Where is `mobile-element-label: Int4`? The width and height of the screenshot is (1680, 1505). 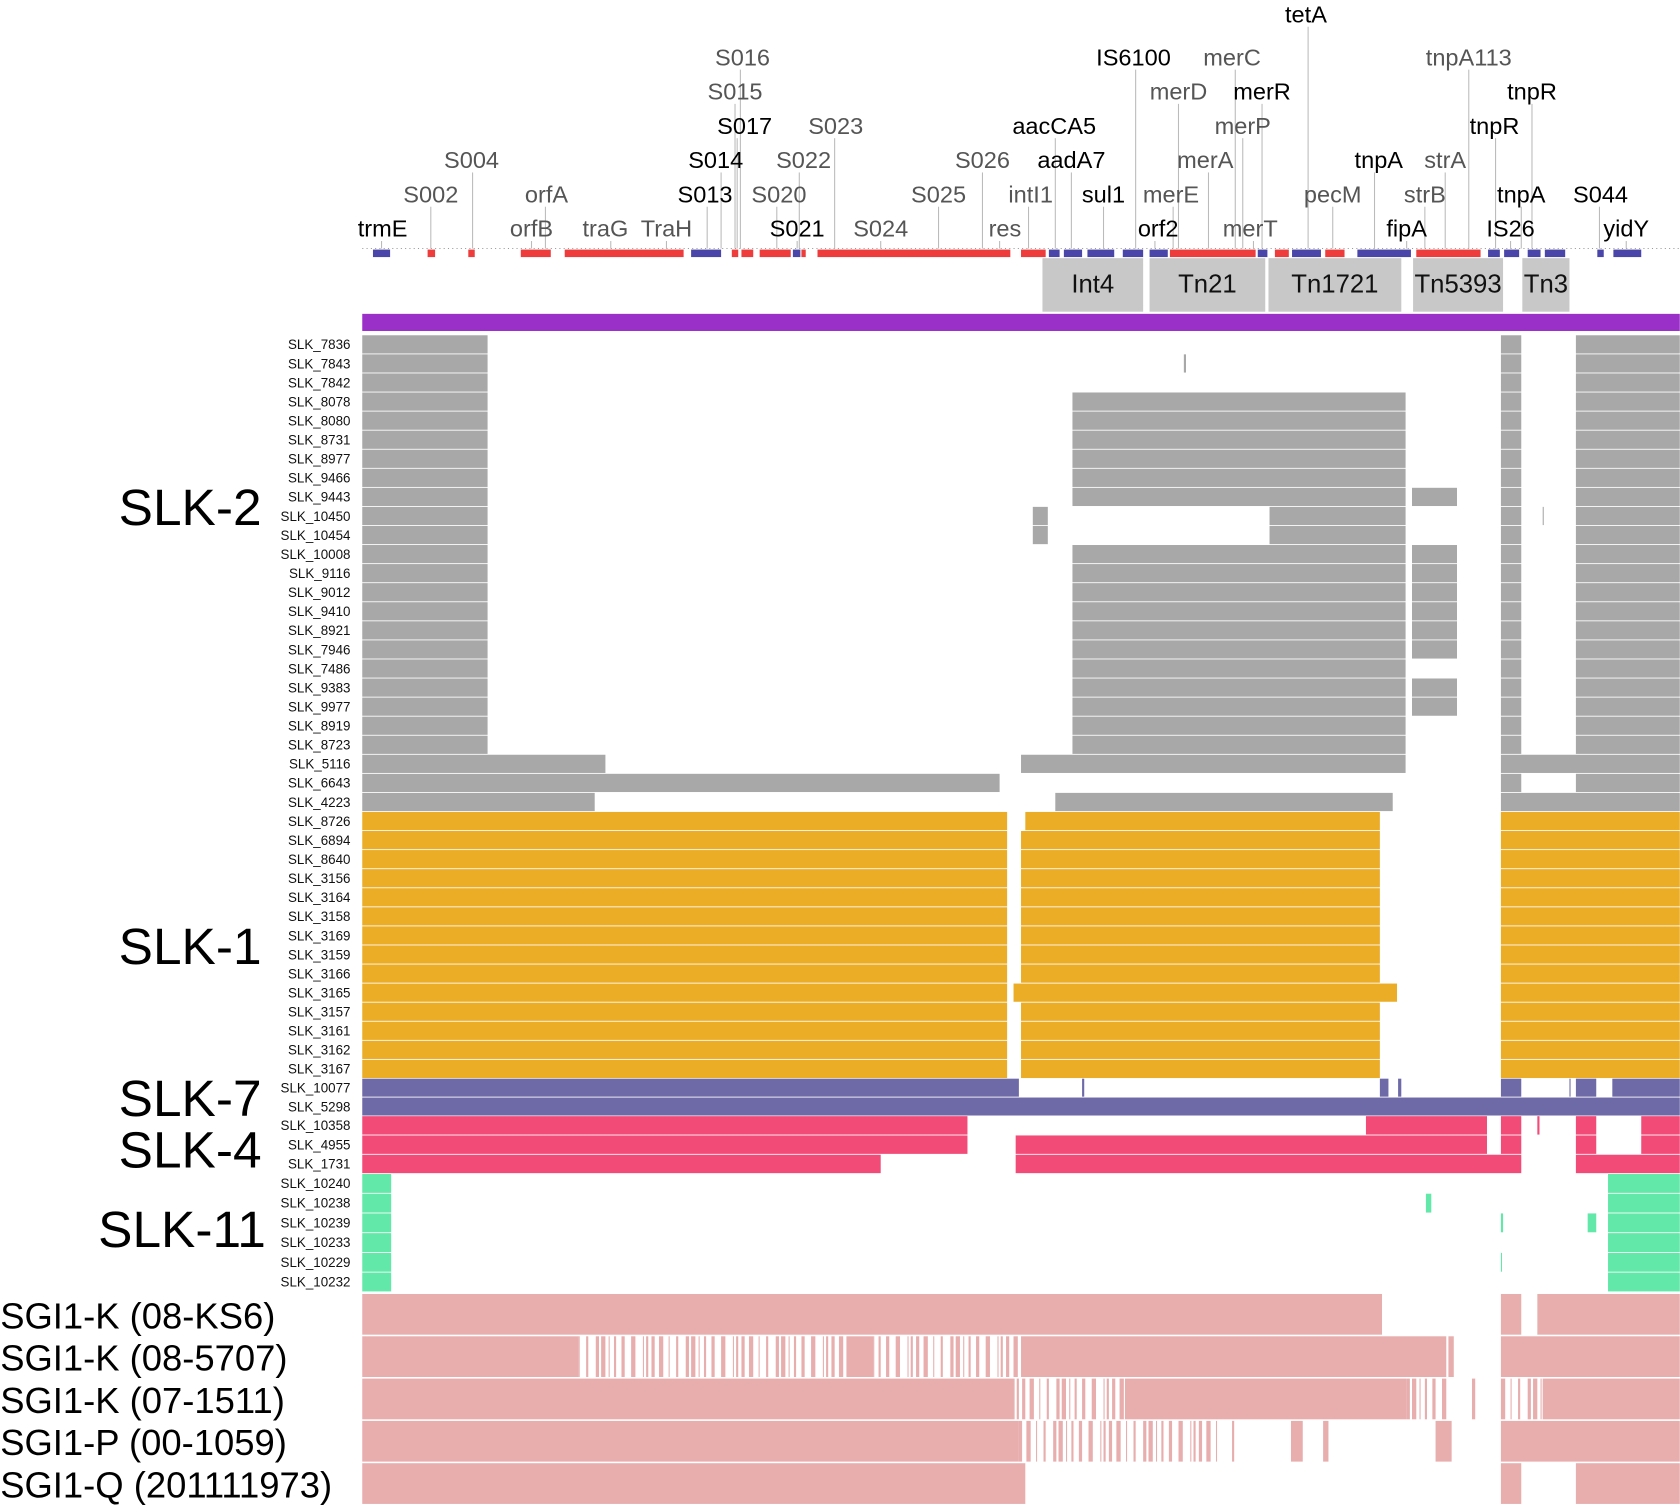 mobile-element-label: Int4 is located at coordinates (1092, 284).